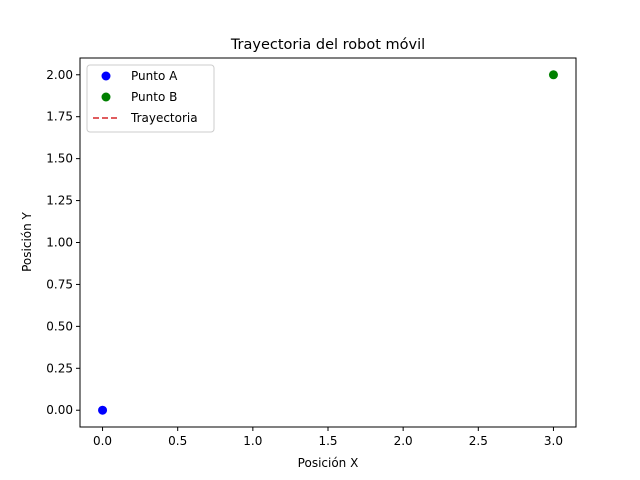 The width and height of the screenshot is (640, 480). Describe the element at coordinates (59, 117) in the screenshot. I see `y-tick-label: 1.75` at that location.